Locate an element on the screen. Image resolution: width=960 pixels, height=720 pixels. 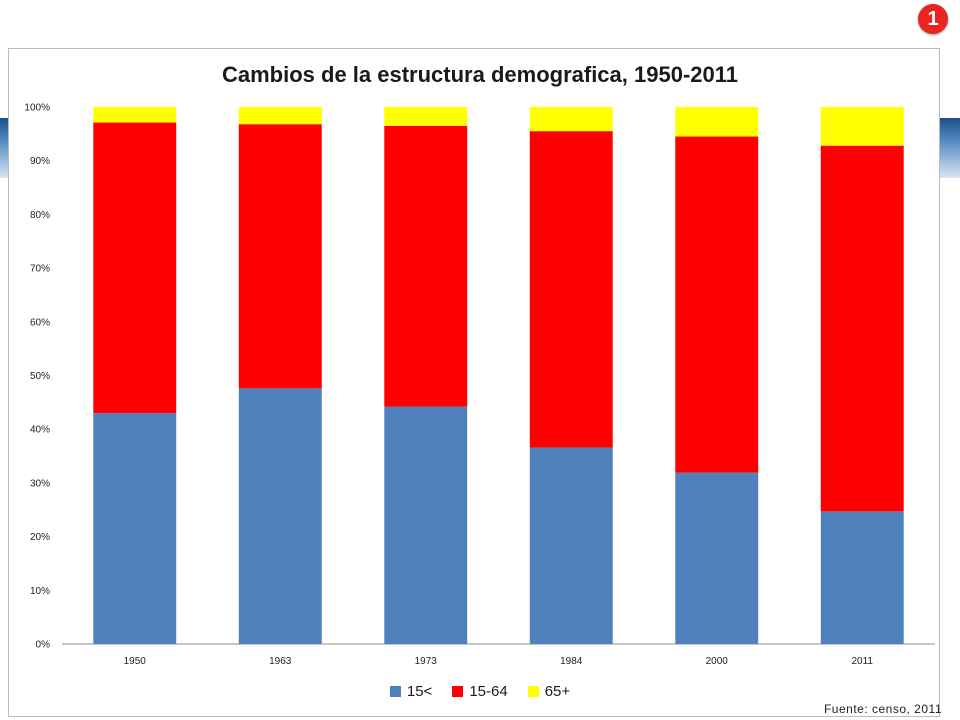
legend-label: 65+ is located at coordinates (557, 691).